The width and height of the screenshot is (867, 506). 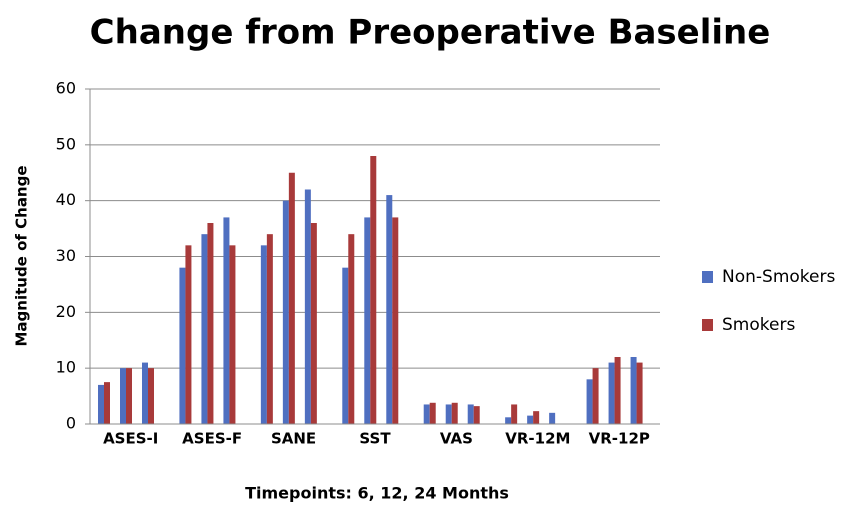 I want to click on x-tick-label: ASES-F, so click(x=212, y=439).